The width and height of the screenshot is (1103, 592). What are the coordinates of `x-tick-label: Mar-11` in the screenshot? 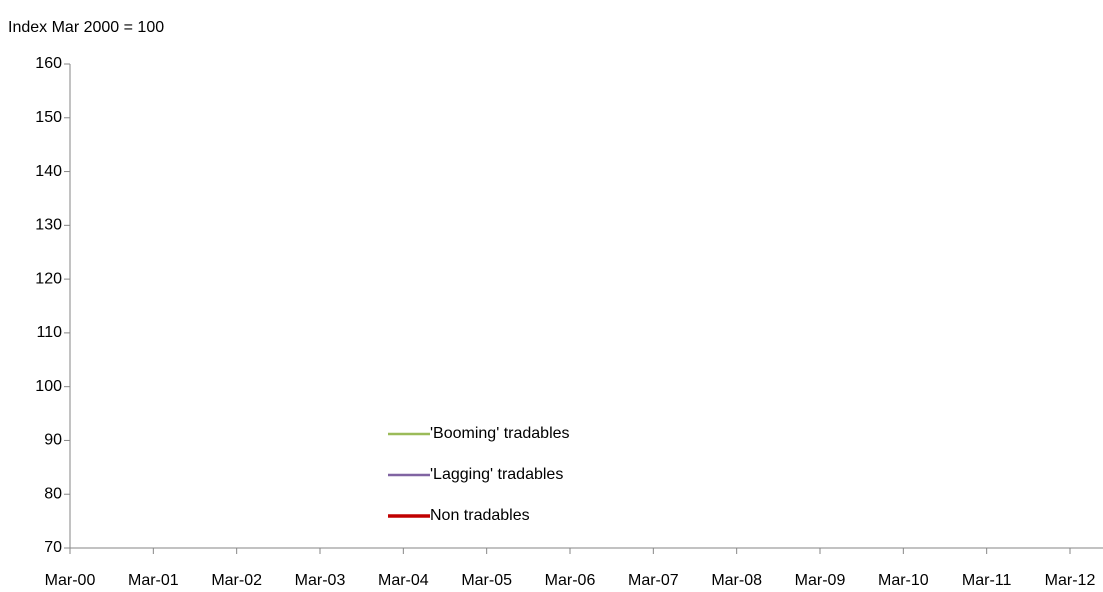 It's located at (987, 580).